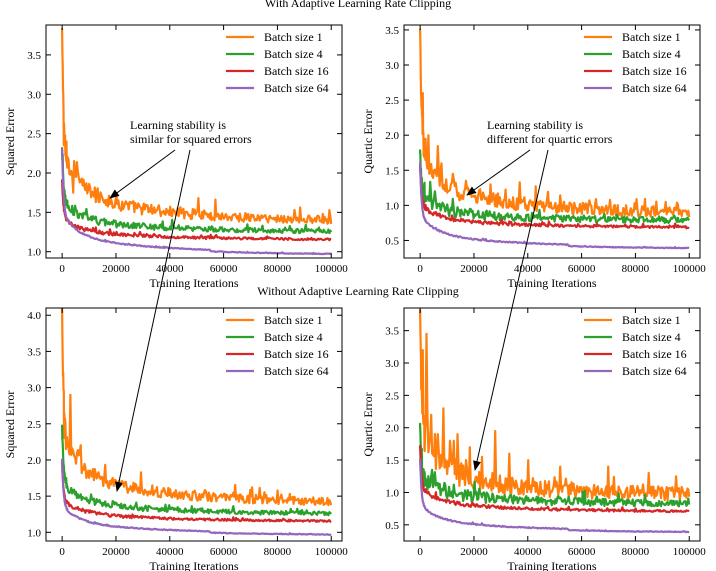 Image resolution: width=716 pixels, height=571 pixels. Describe the element at coordinates (191, 139) in the screenshot. I see `annotation-squared-line2: similar for squared errors` at that location.